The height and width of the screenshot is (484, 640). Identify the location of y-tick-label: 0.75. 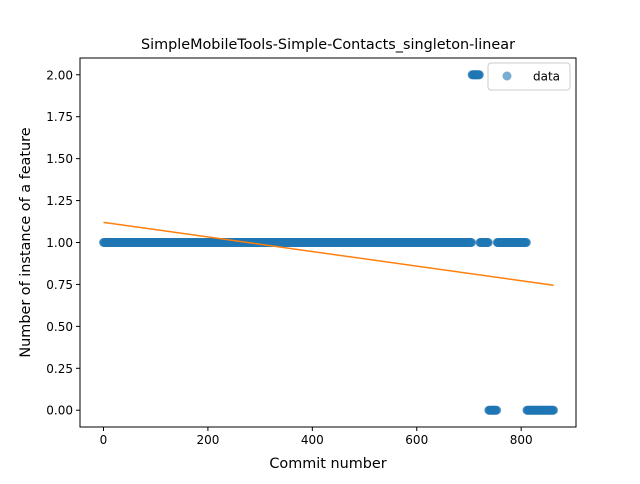
(59, 285).